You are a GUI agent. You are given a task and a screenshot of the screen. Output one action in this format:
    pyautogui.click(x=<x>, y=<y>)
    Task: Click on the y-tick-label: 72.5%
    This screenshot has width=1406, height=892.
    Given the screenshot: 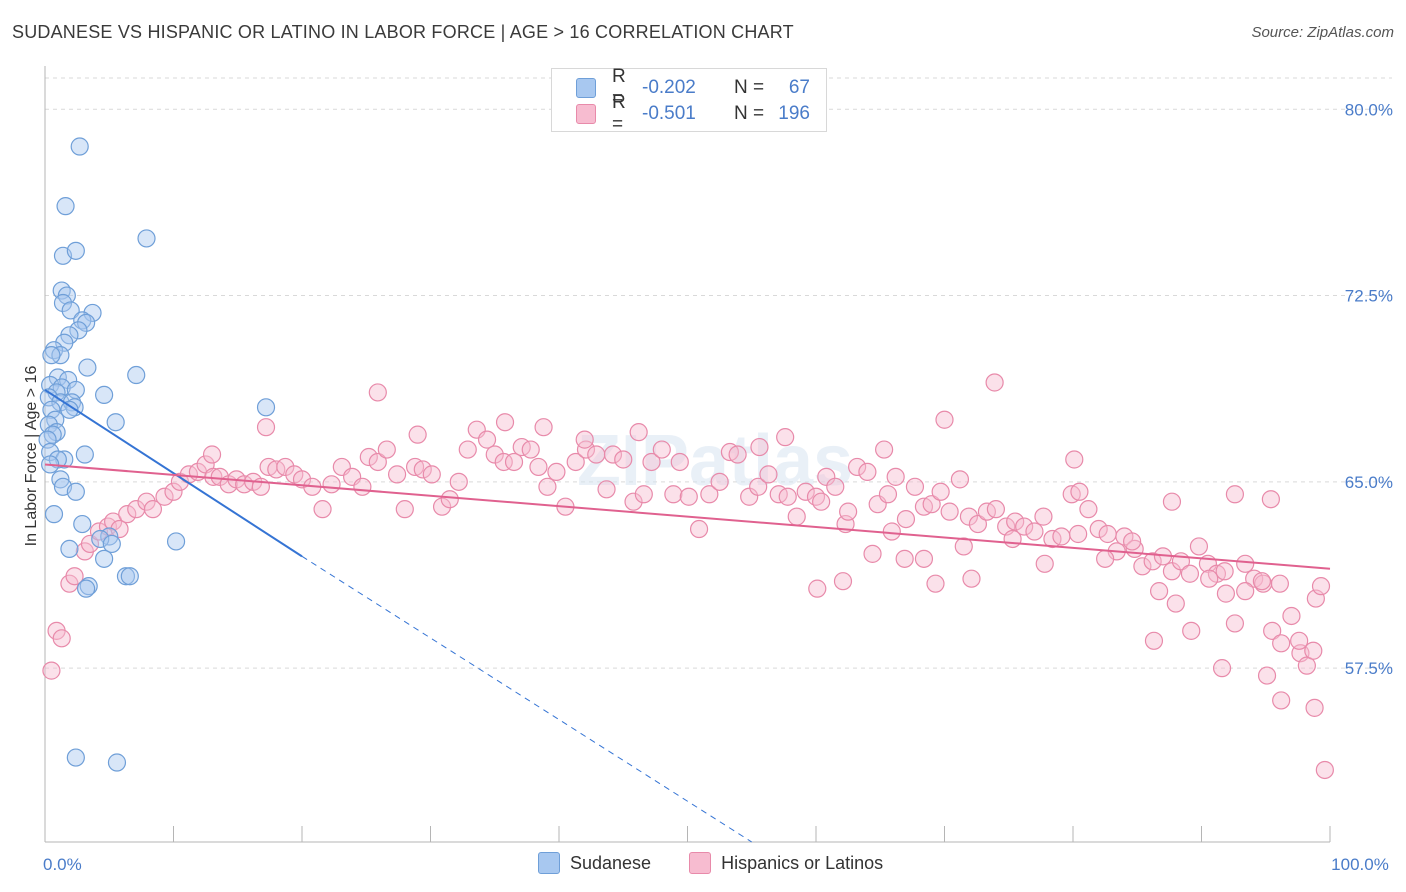 What is the action you would take?
    pyautogui.click(x=1369, y=296)
    